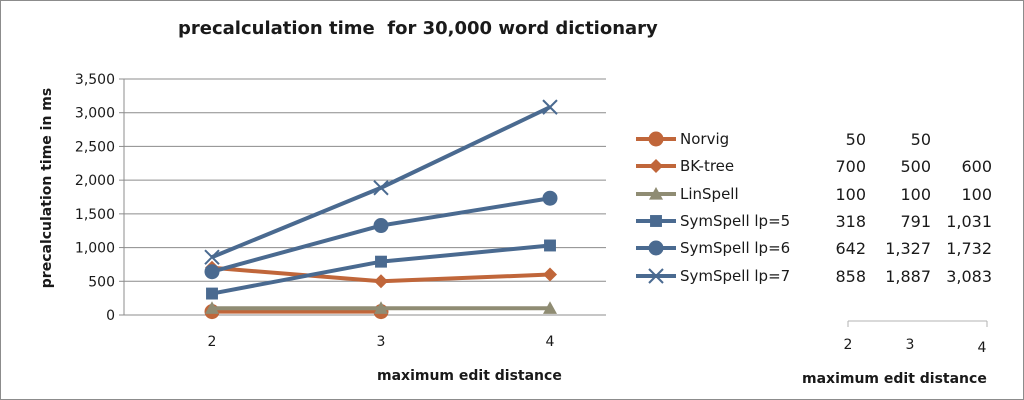  Describe the element at coordinates (469, 376) in the screenshot. I see `x-axis-title: maximum edit distance` at that location.